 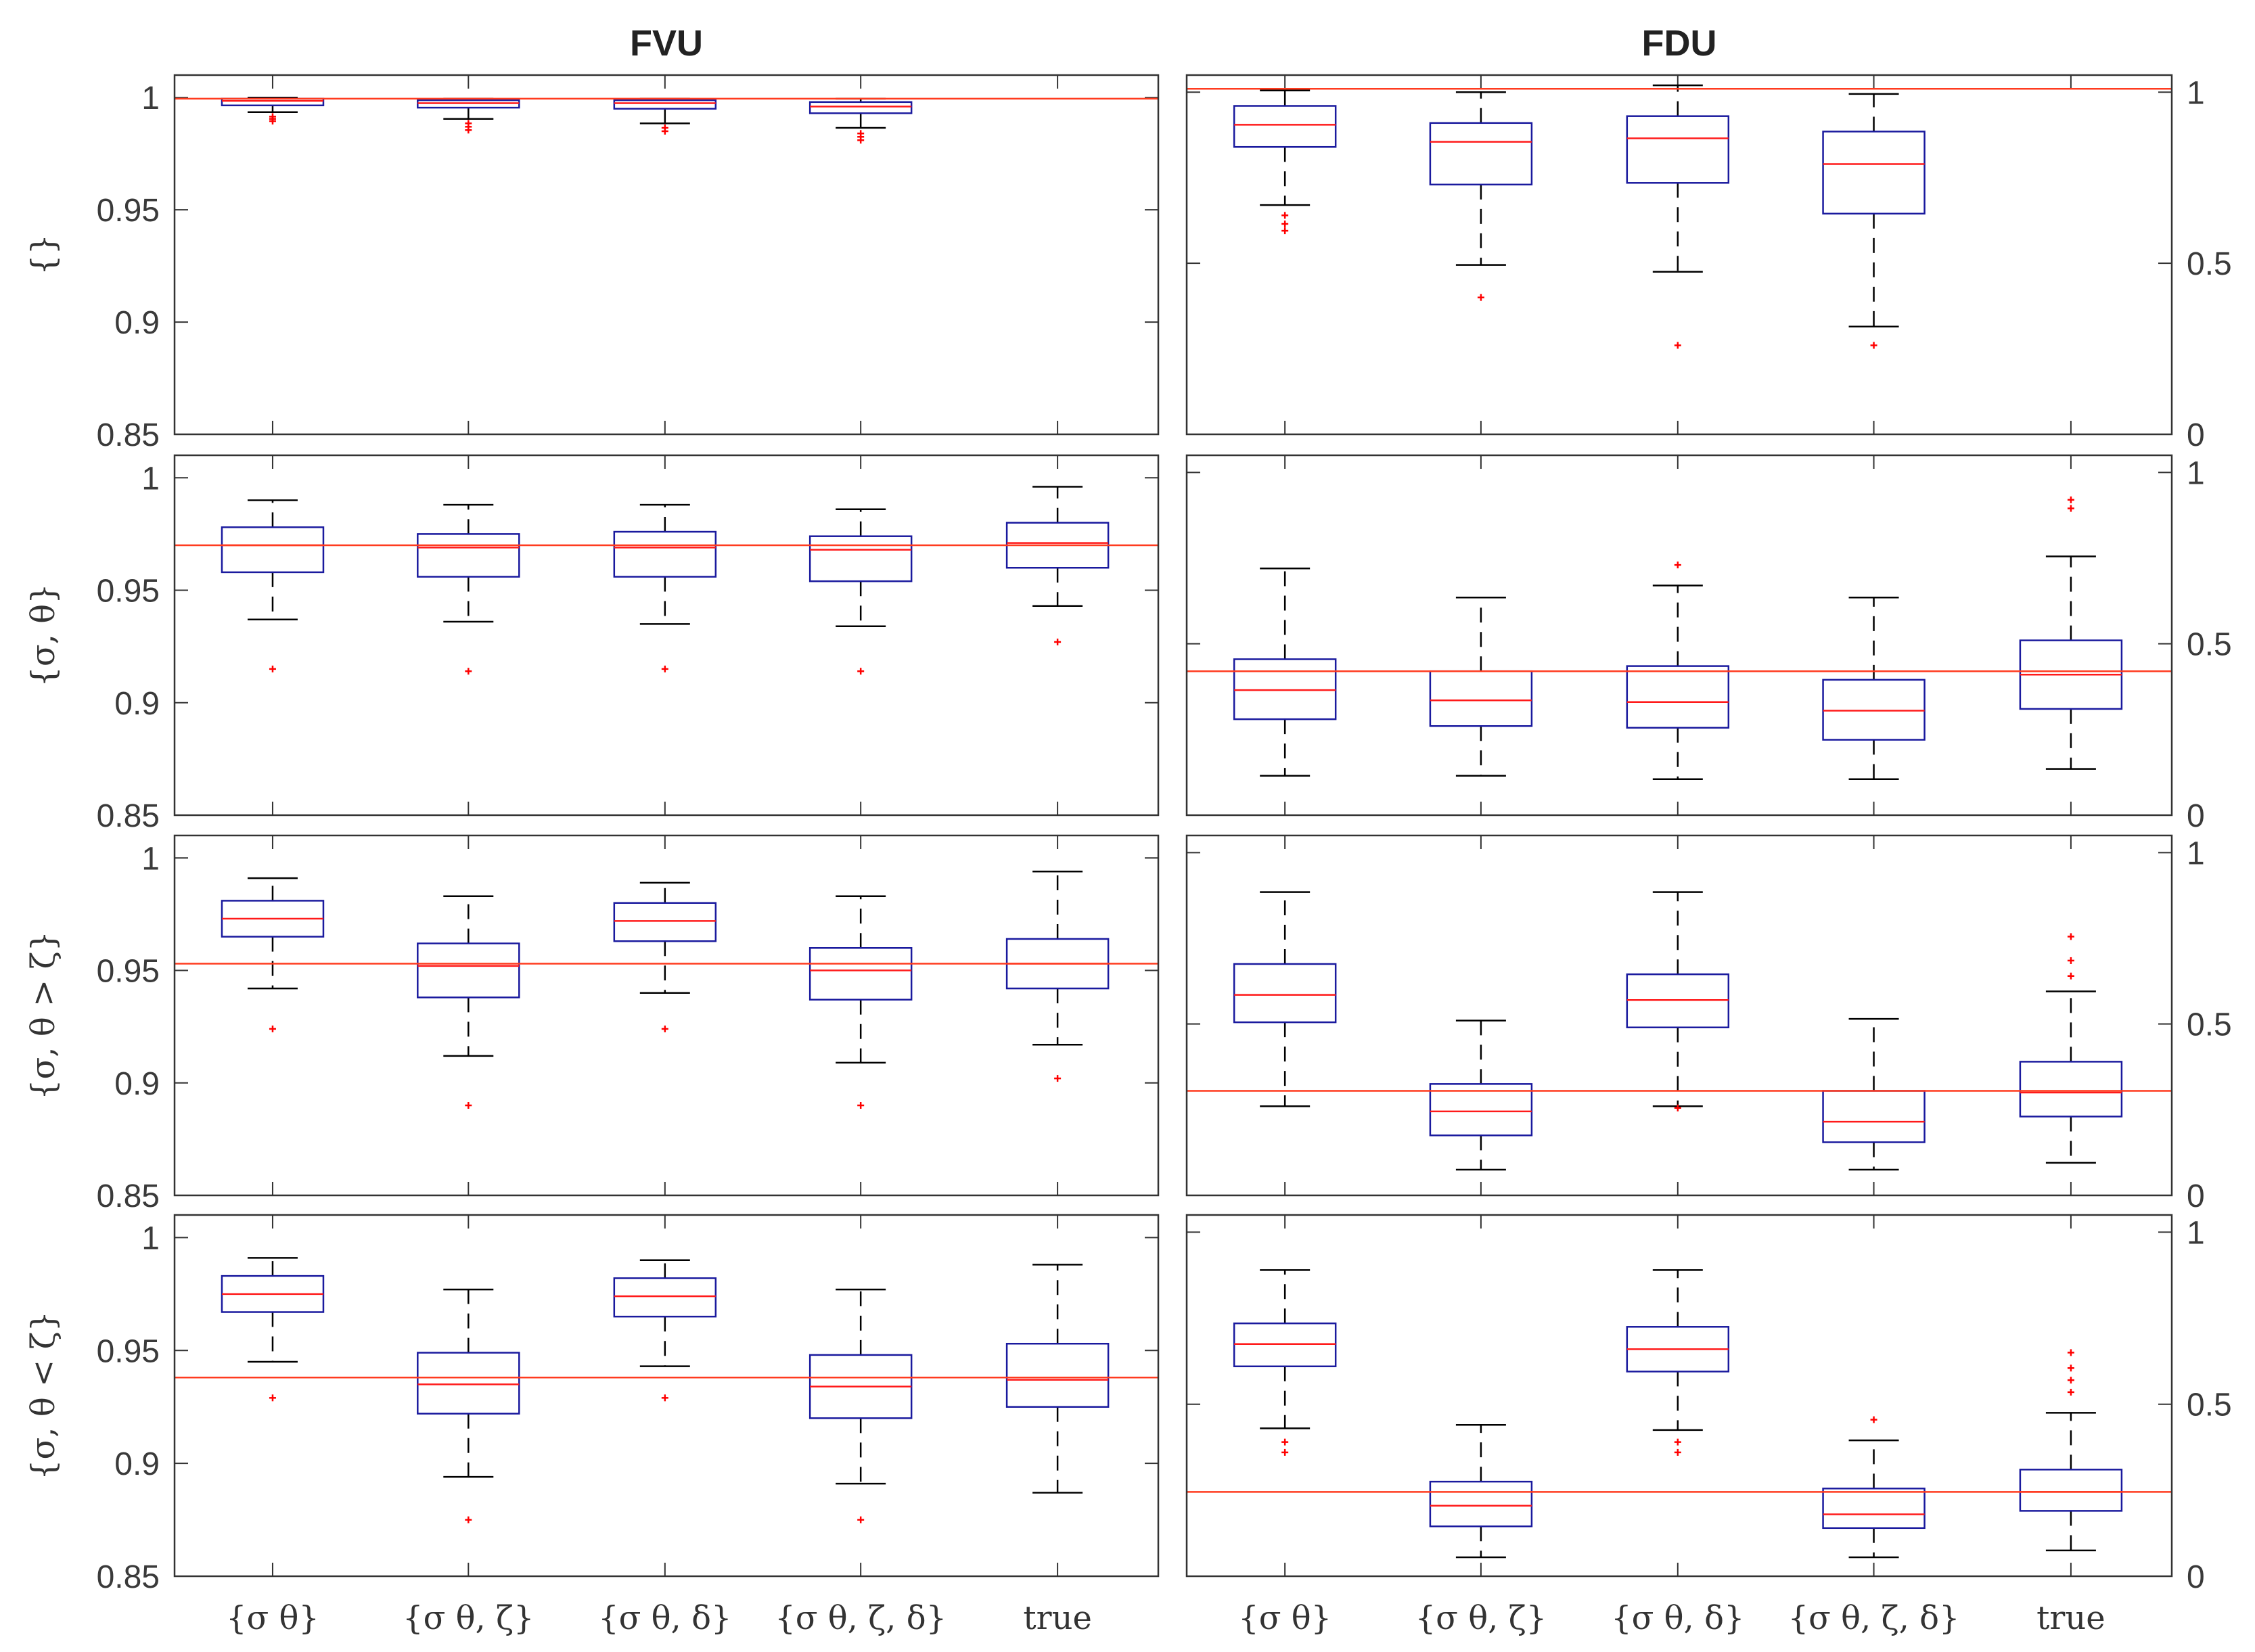 What do you see at coordinates (666, 44) in the screenshot?
I see `column-title-fvu: FVU` at bounding box center [666, 44].